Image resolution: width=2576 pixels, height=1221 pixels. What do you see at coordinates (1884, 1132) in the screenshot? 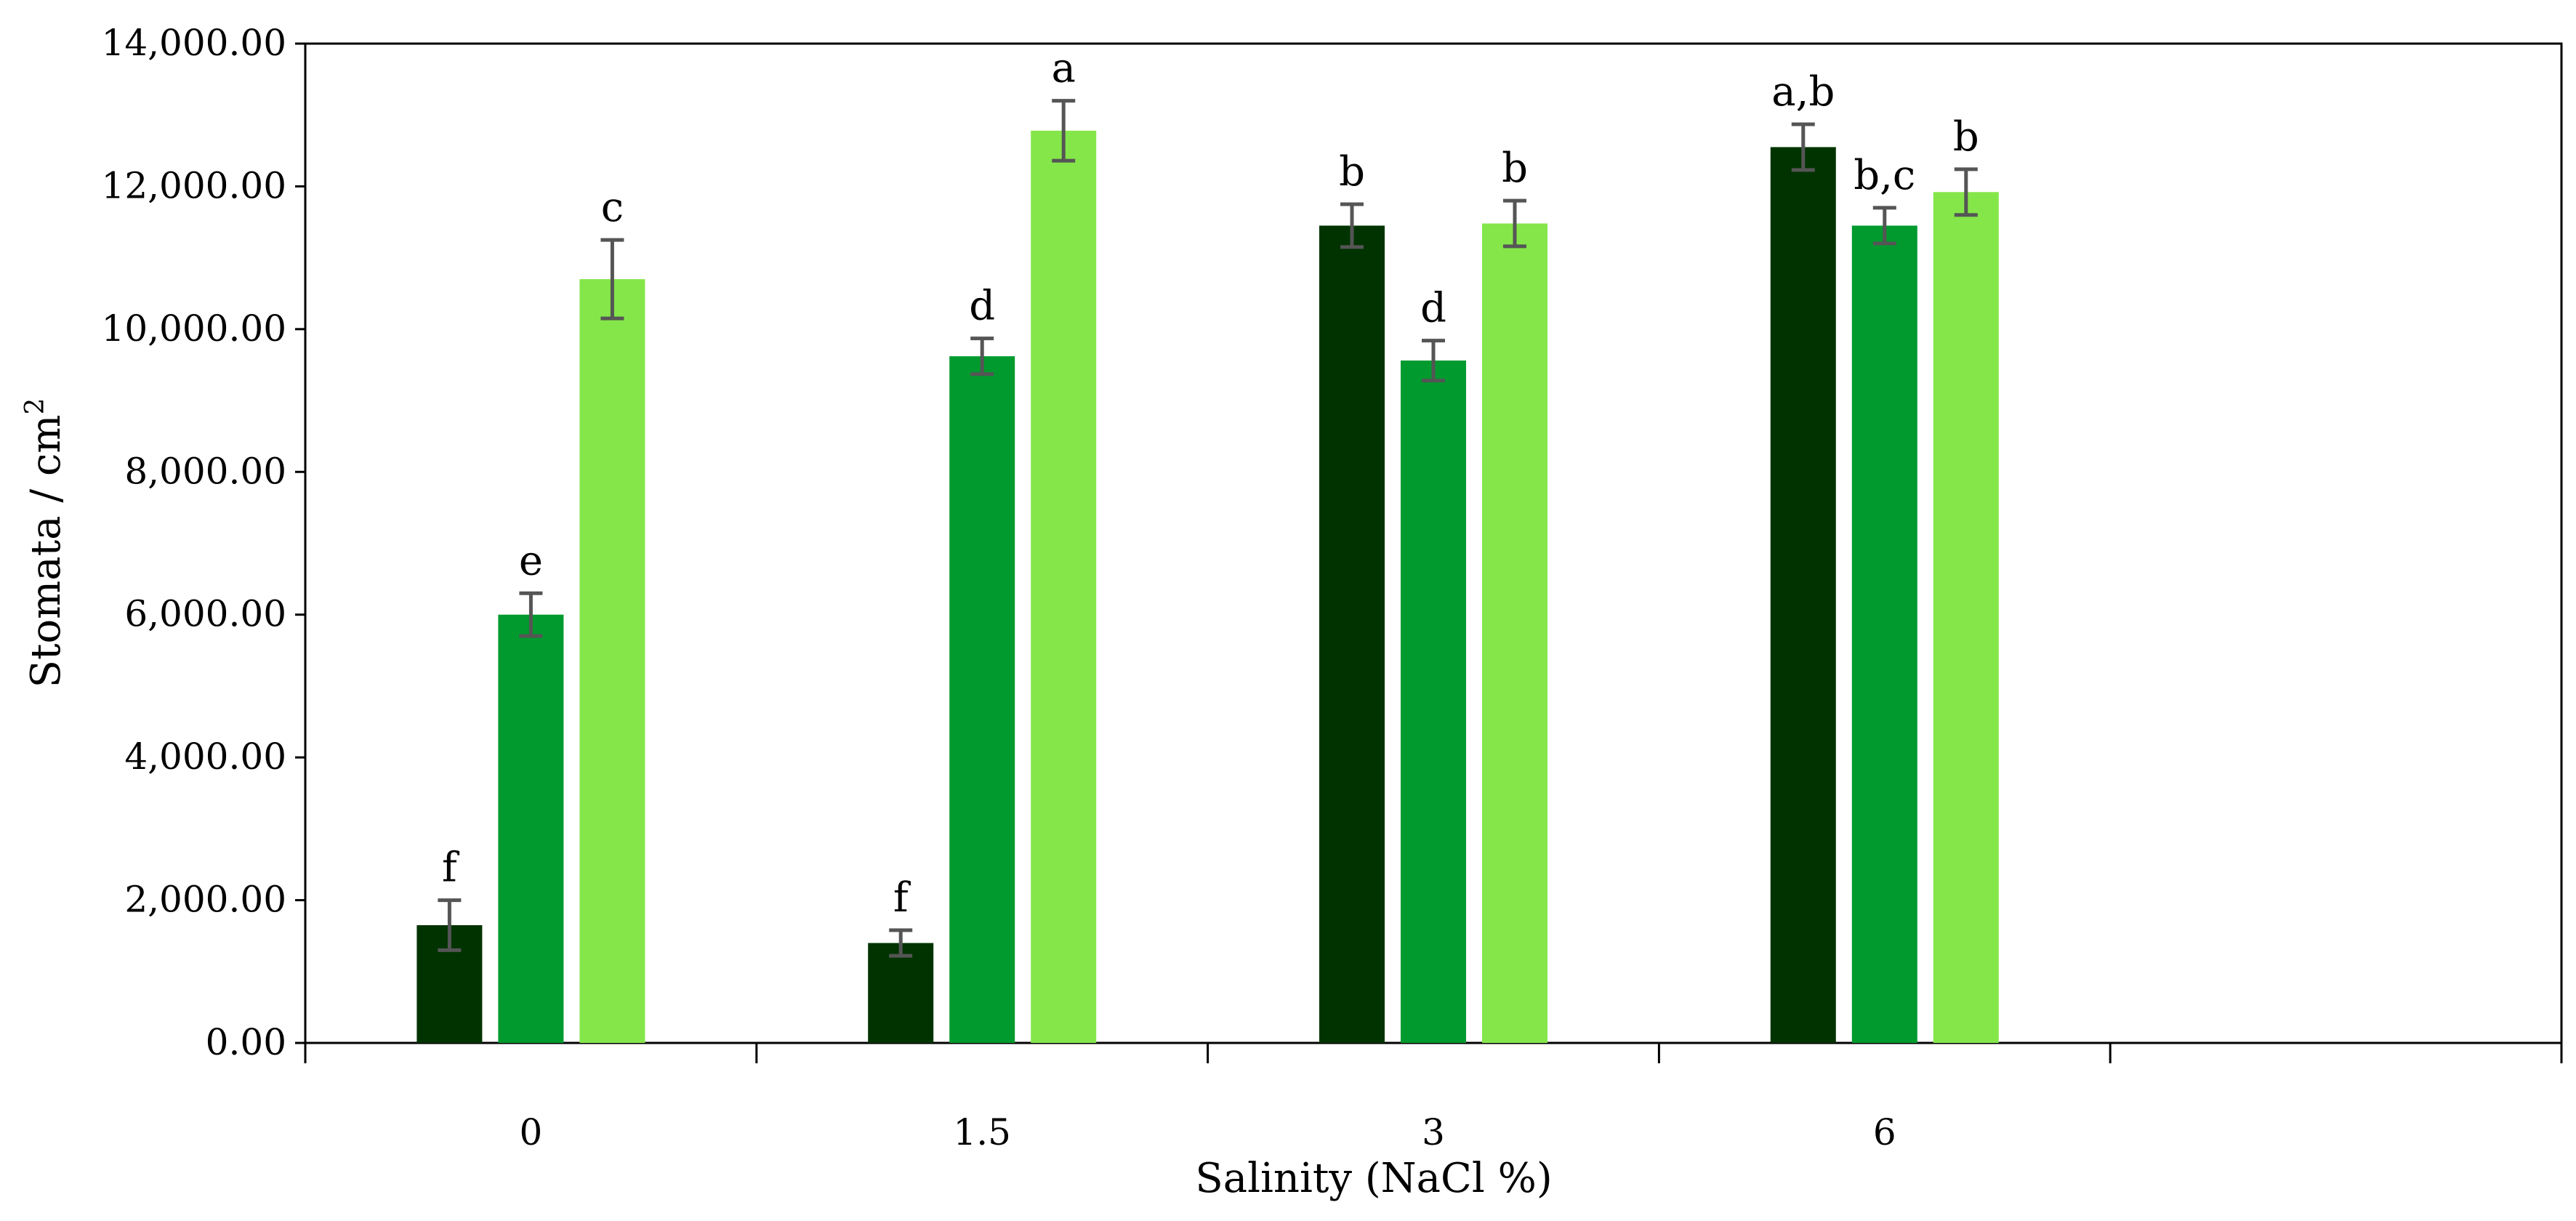
I see `x-tick-label: 6` at bounding box center [1884, 1132].